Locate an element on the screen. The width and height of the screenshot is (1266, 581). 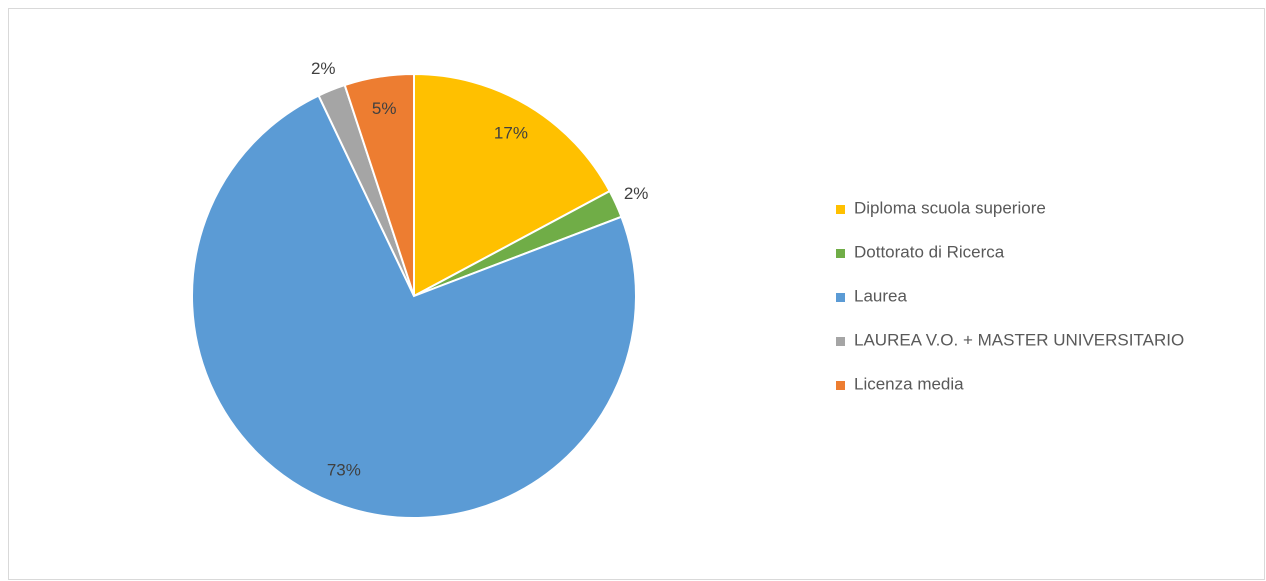
data-label: 73% is located at coordinates (344, 470).